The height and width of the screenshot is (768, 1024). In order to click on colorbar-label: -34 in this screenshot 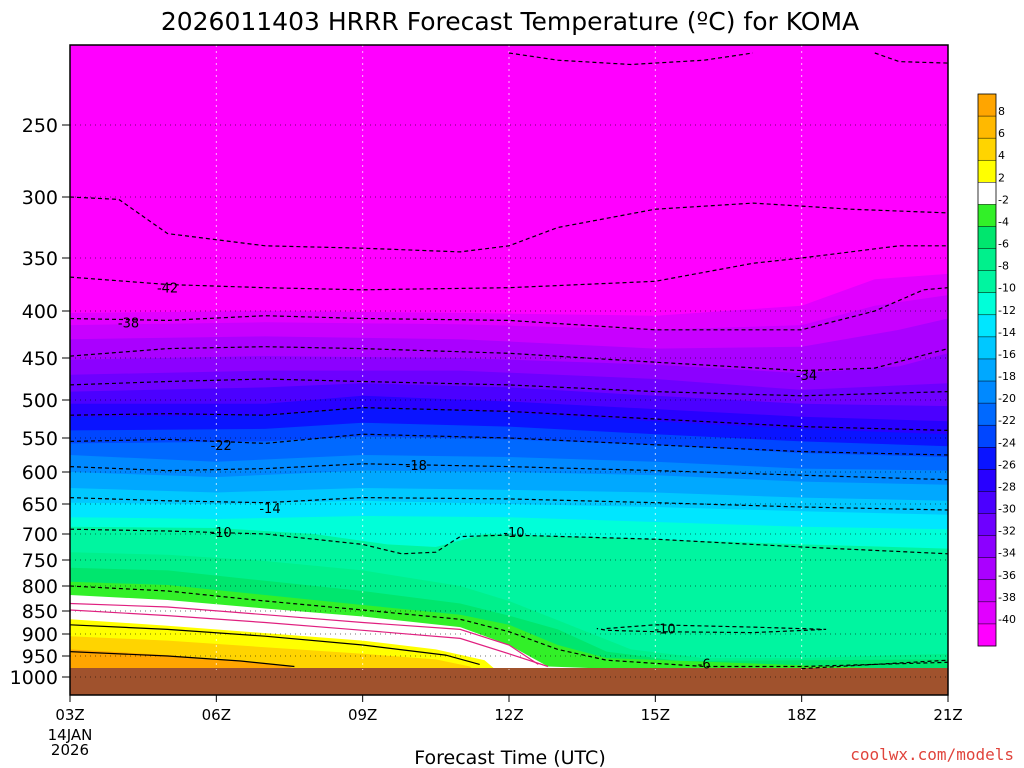, I will do `click(1007, 553)`.